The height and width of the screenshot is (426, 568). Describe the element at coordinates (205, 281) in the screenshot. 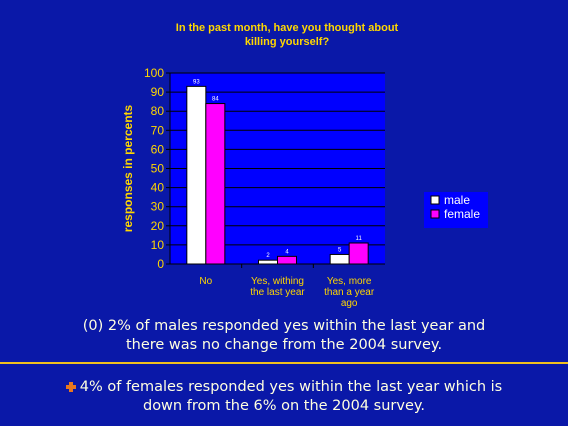

I see `x-tick-label: No` at that location.